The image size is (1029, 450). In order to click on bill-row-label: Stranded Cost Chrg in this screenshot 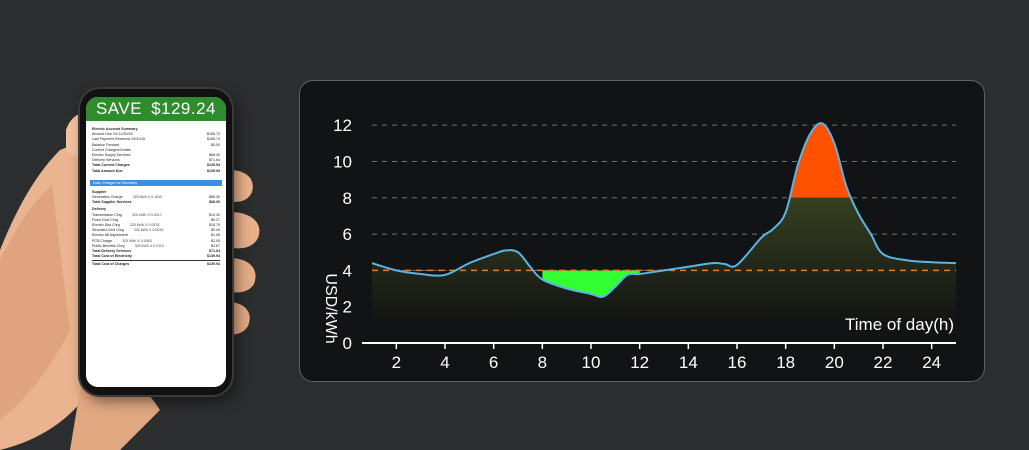, I will do `click(108, 230)`.